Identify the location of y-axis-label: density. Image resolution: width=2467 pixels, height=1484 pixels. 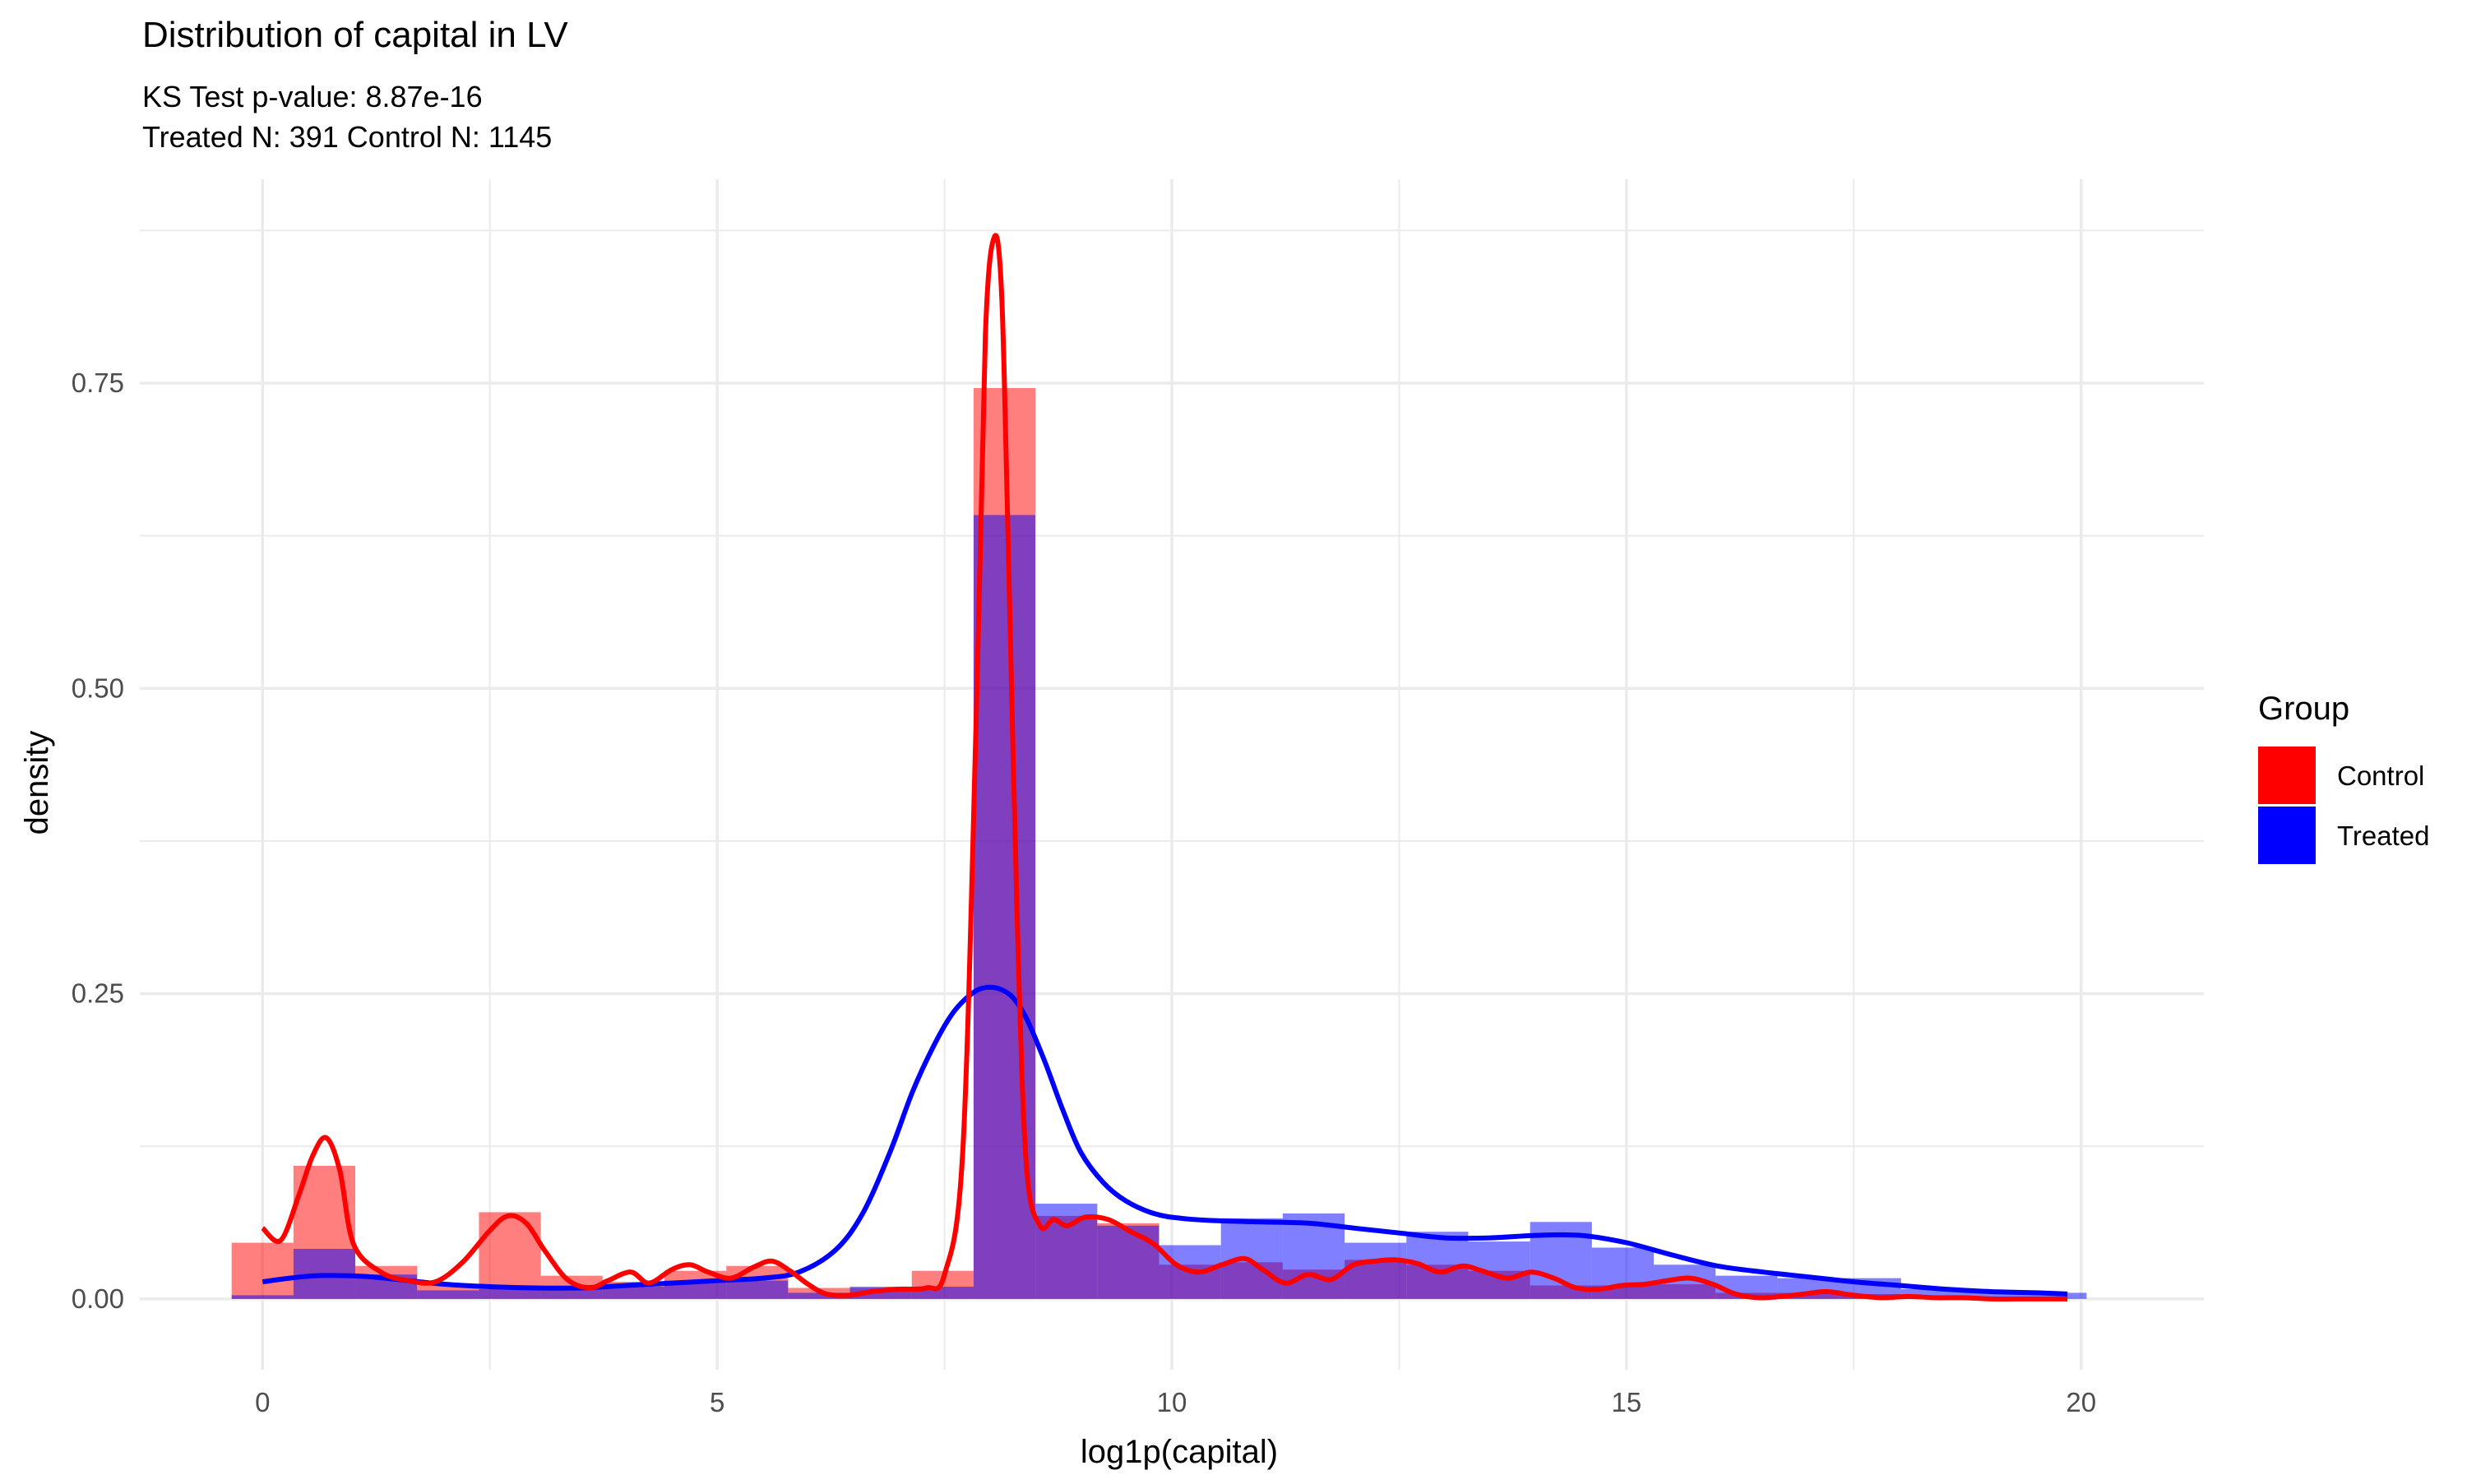
(37, 783).